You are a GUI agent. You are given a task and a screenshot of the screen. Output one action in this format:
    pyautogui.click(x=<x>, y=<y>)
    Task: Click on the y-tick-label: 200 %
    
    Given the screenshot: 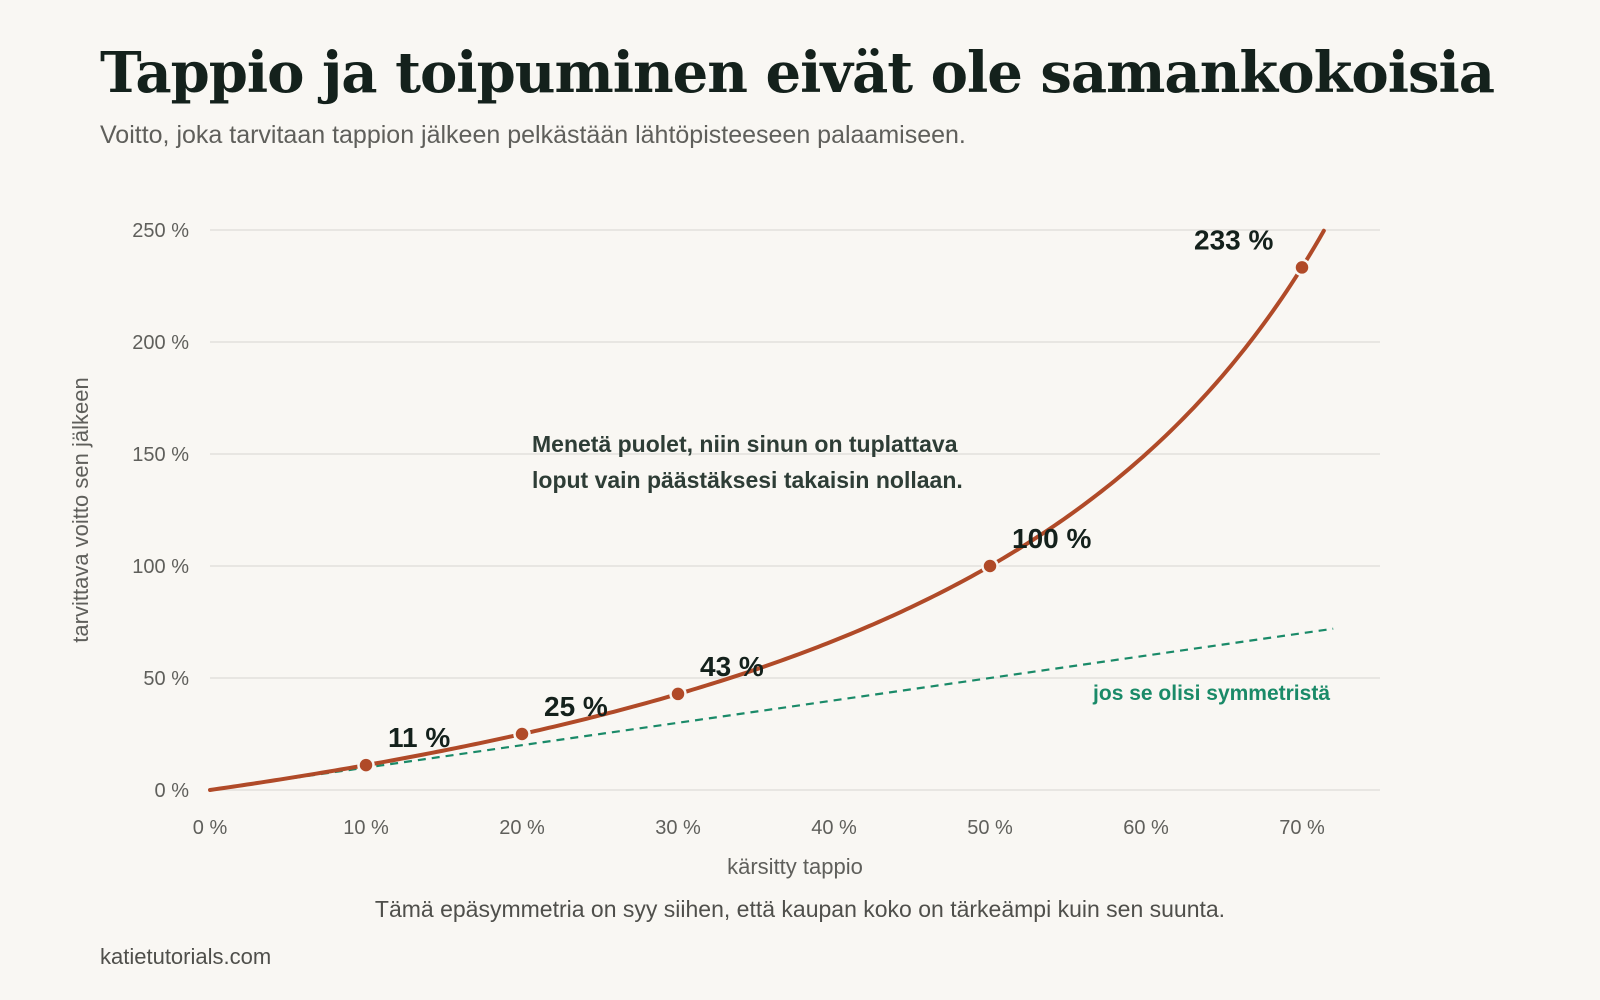 What is the action you would take?
    pyautogui.click(x=160, y=343)
    